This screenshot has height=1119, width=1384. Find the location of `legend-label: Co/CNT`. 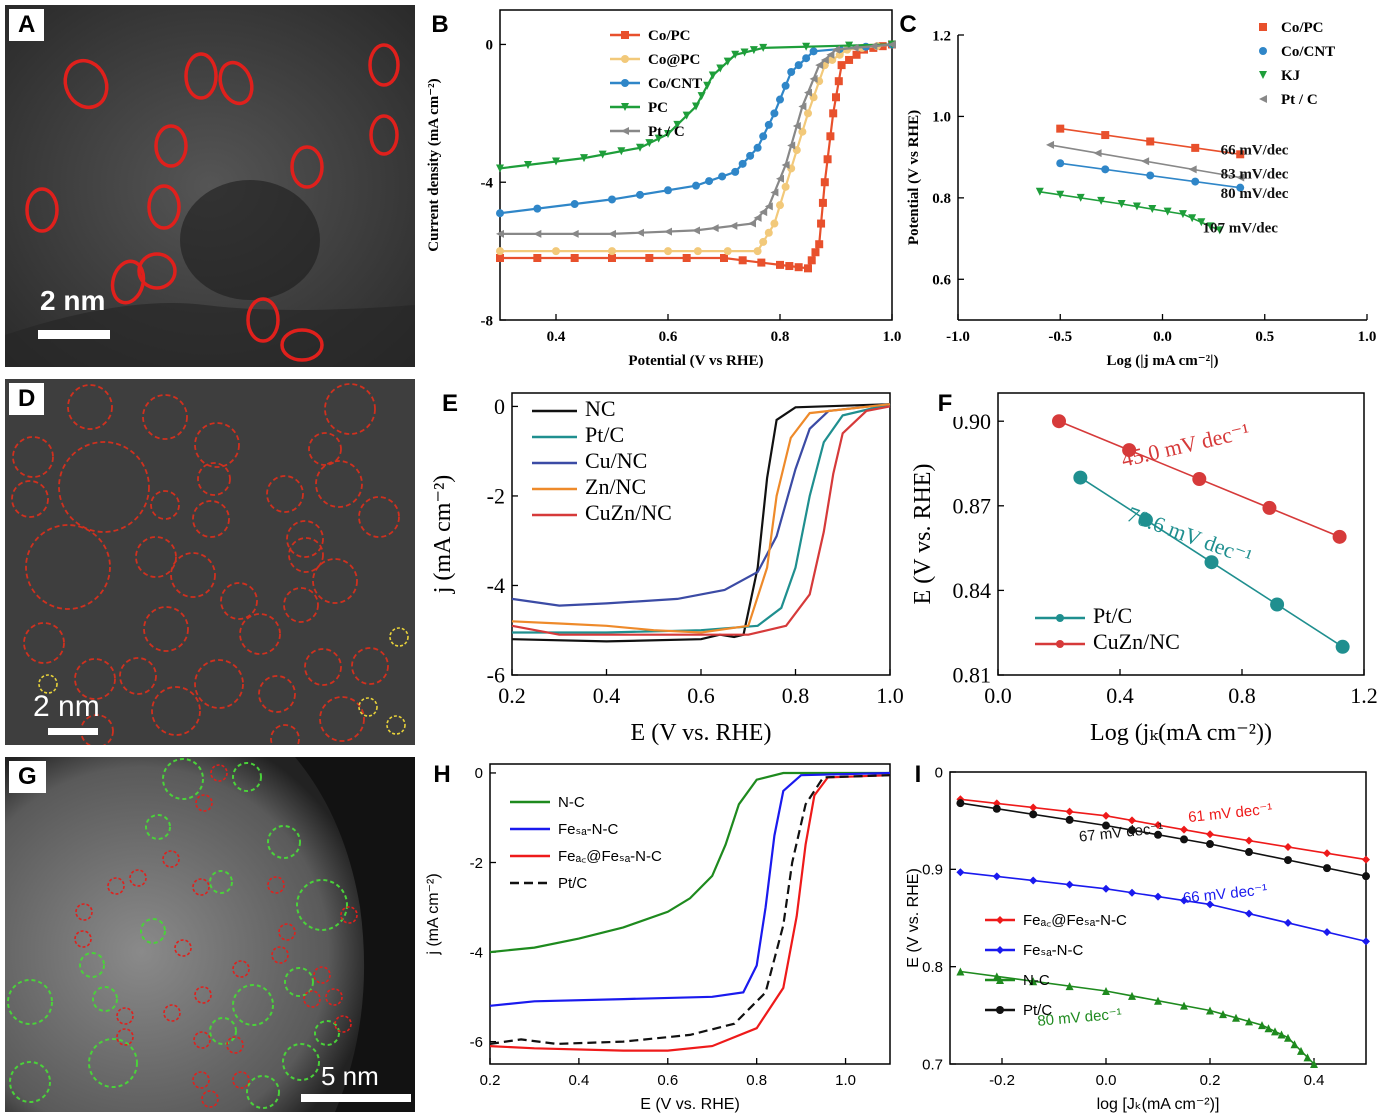

legend-label: Co/CNT is located at coordinates (1308, 52).